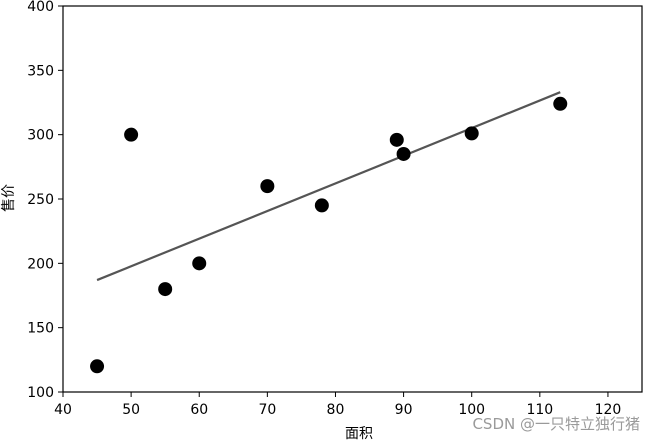 This screenshot has width=658, height=441. Describe the element at coordinates (608, 410) in the screenshot. I see `x-tick-label: 120` at that location.